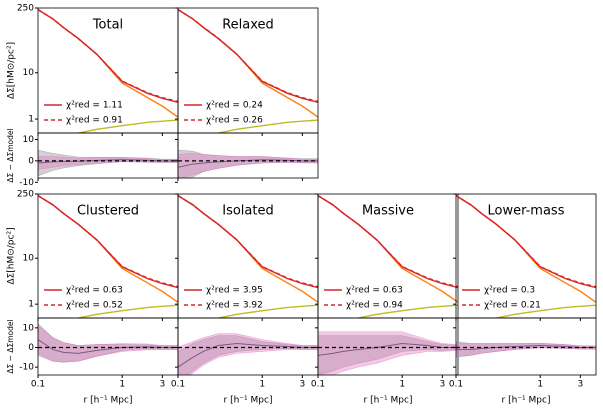  Describe the element at coordinates (526, 211) in the screenshot. I see `panel-title: Lower-mass` at that location.